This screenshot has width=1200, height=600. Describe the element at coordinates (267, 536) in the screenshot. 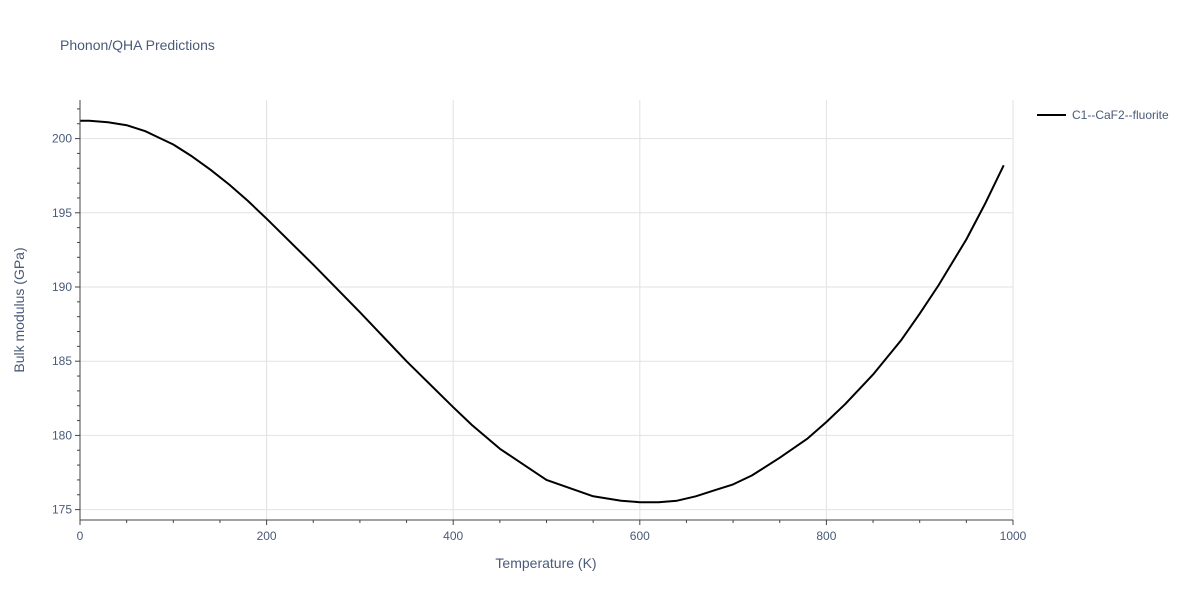

I see `x-tick-label: 200` at that location.